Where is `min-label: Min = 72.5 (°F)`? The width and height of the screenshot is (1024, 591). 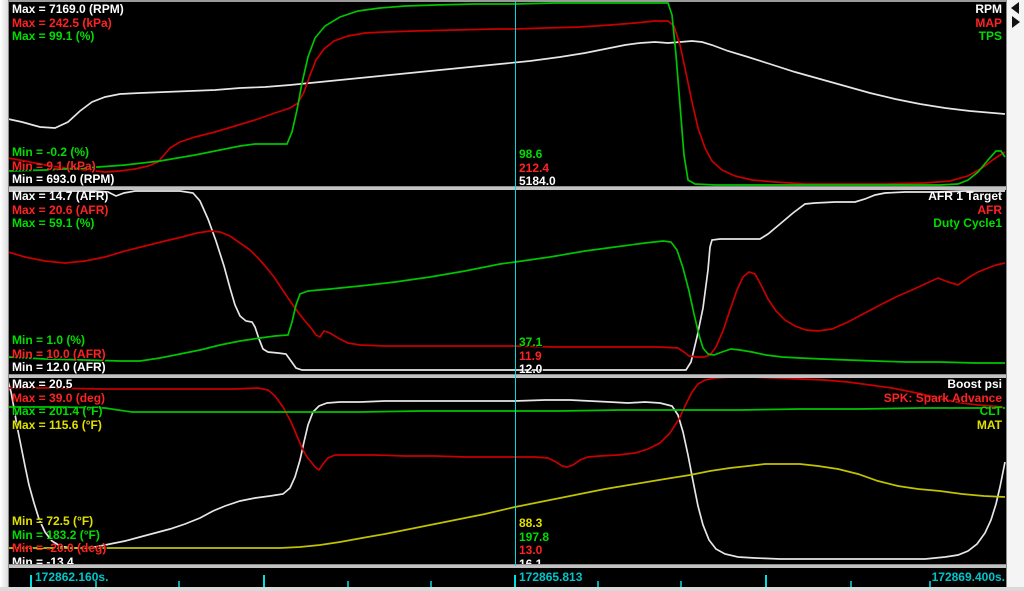
min-label: Min = 72.5 (°F) is located at coordinates (53, 521).